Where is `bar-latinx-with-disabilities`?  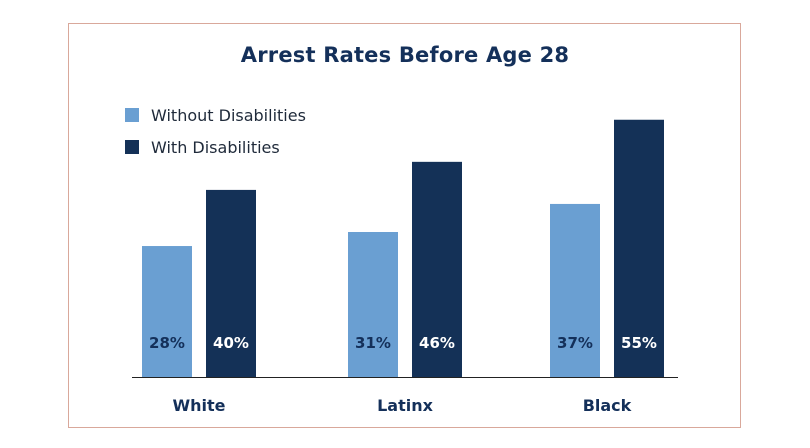
bar-latinx-with-disabilities is located at coordinates (437, 269).